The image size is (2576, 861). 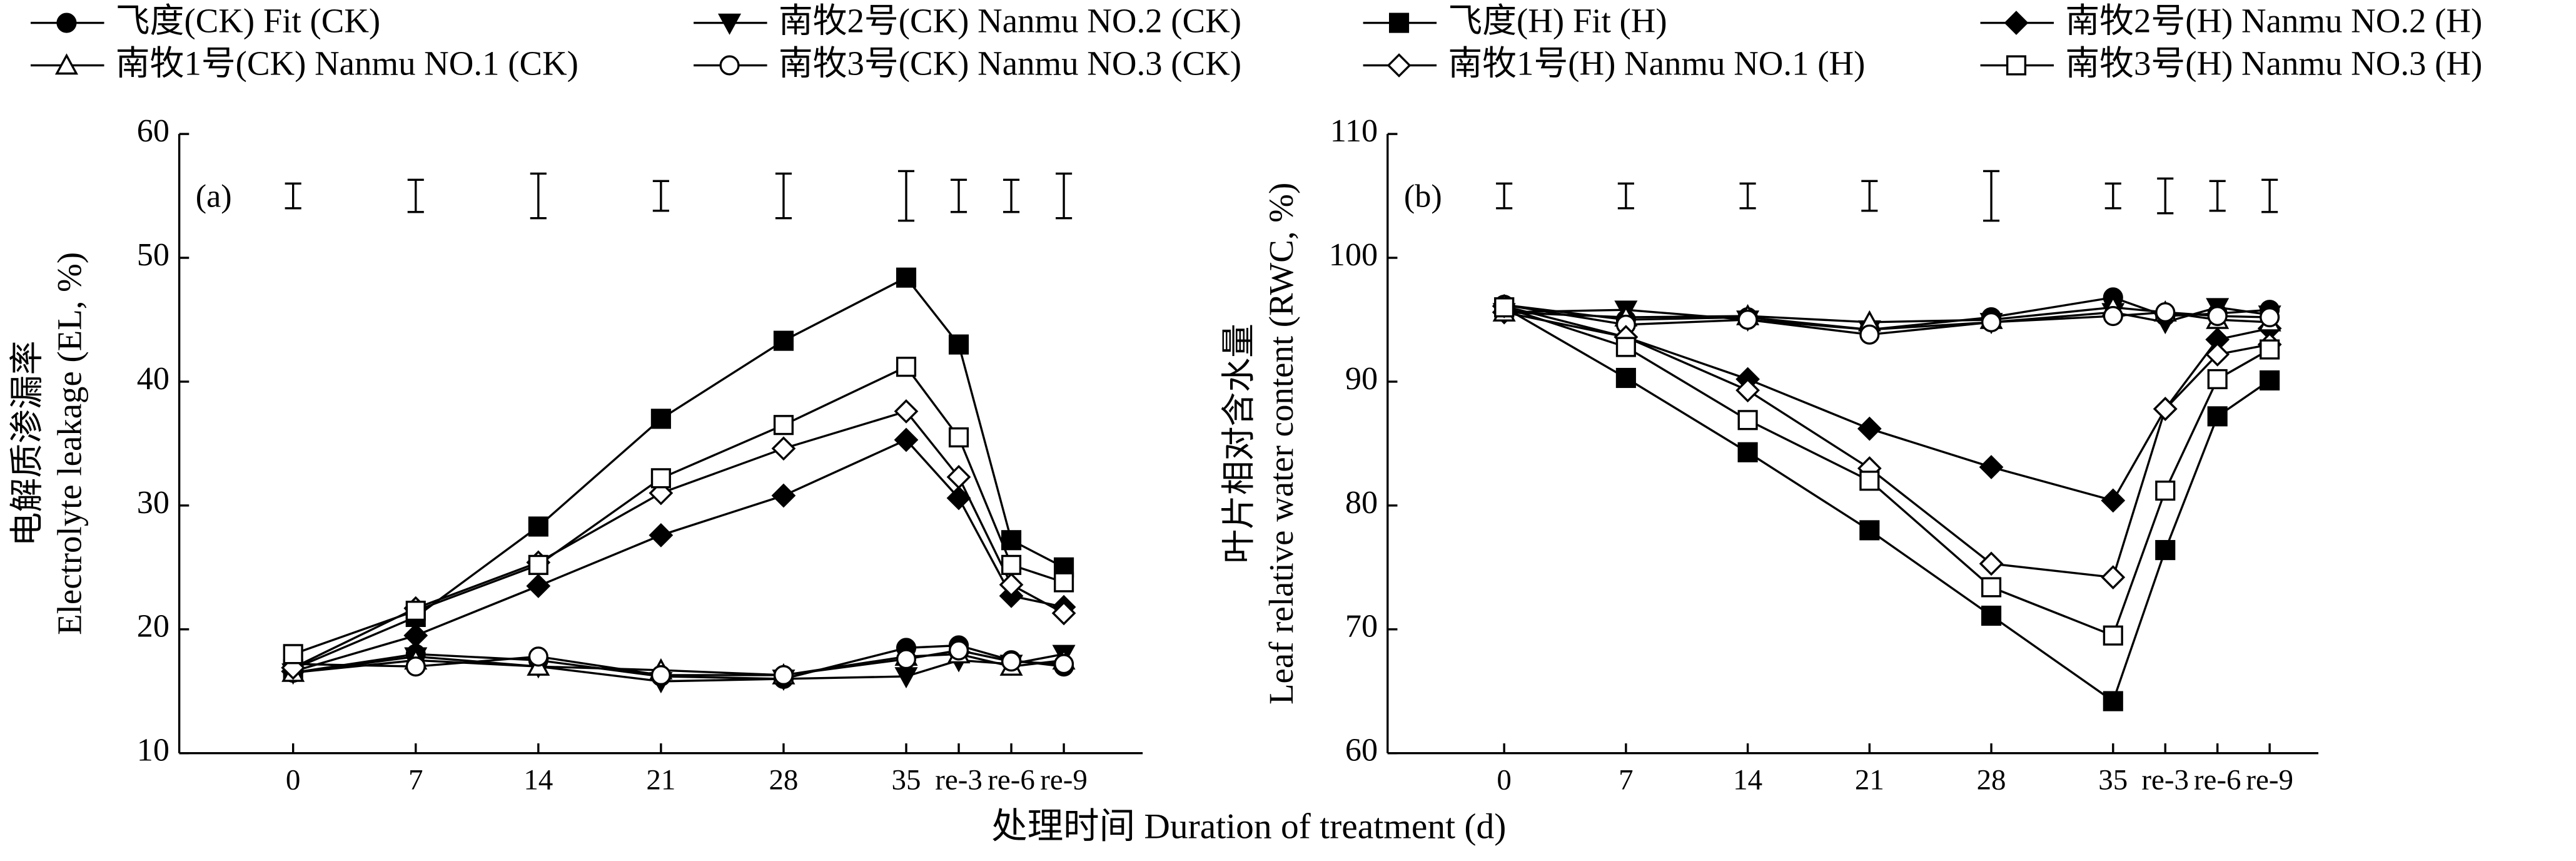 What do you see at coordinates (1362, 626) in the screenshot?
I see `y-tick-label: 70` at bounding box center [1362, 626].